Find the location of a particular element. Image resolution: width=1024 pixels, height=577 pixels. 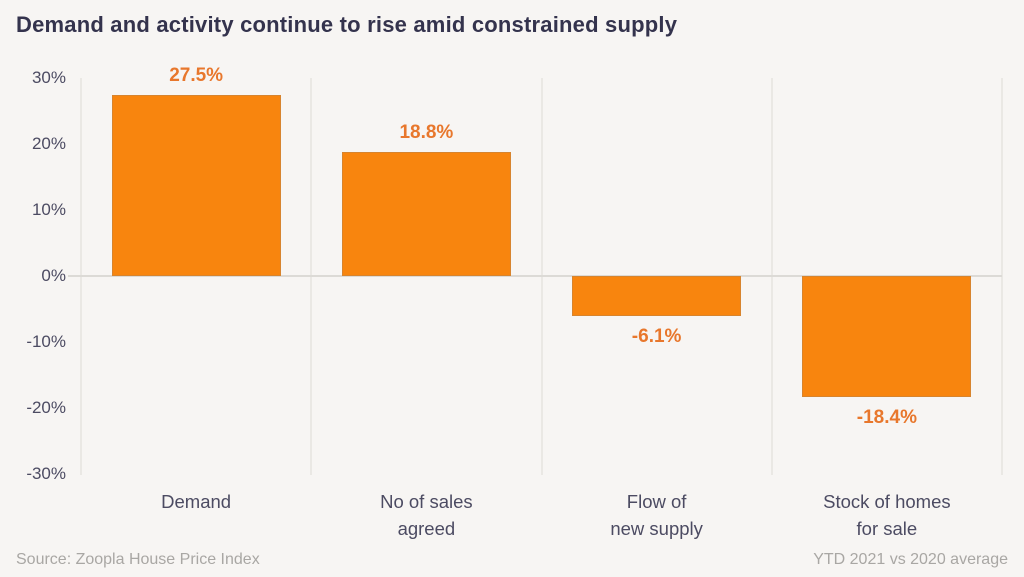

y-axis-tick-label: 30% is located at coordinates (48, 77).